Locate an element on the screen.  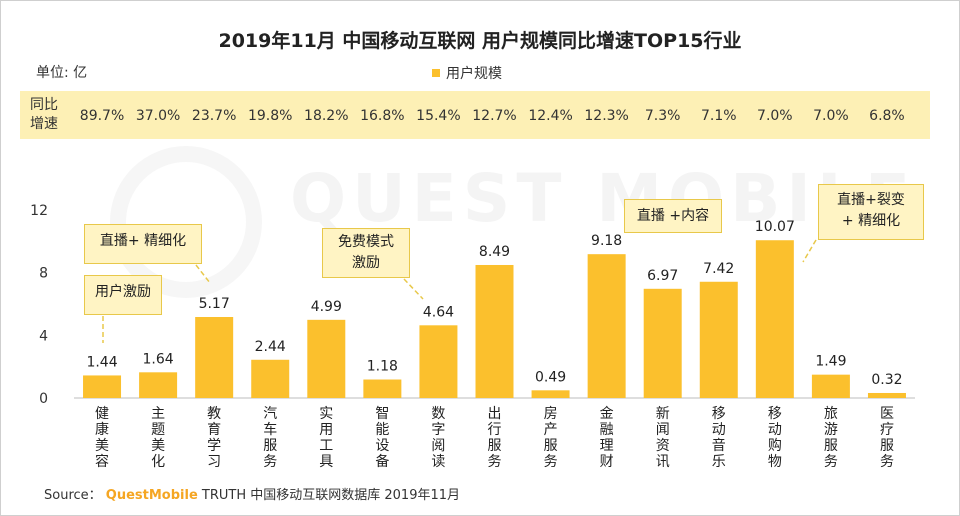
data-label: 10.07 is located at coordinates (775, 227).